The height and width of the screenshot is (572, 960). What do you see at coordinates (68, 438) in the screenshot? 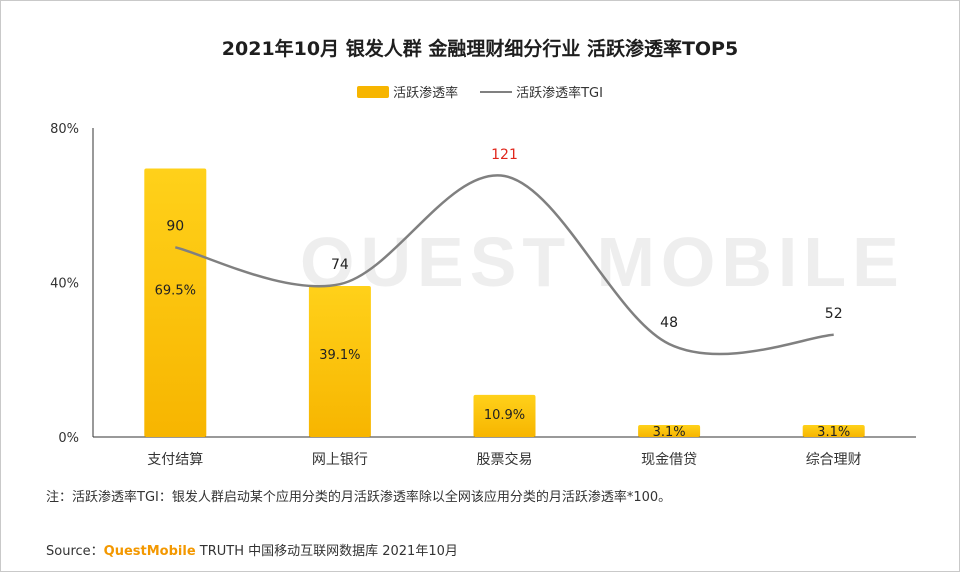
I see `y-tick-label: 0%` at bounding box center [68, 438].